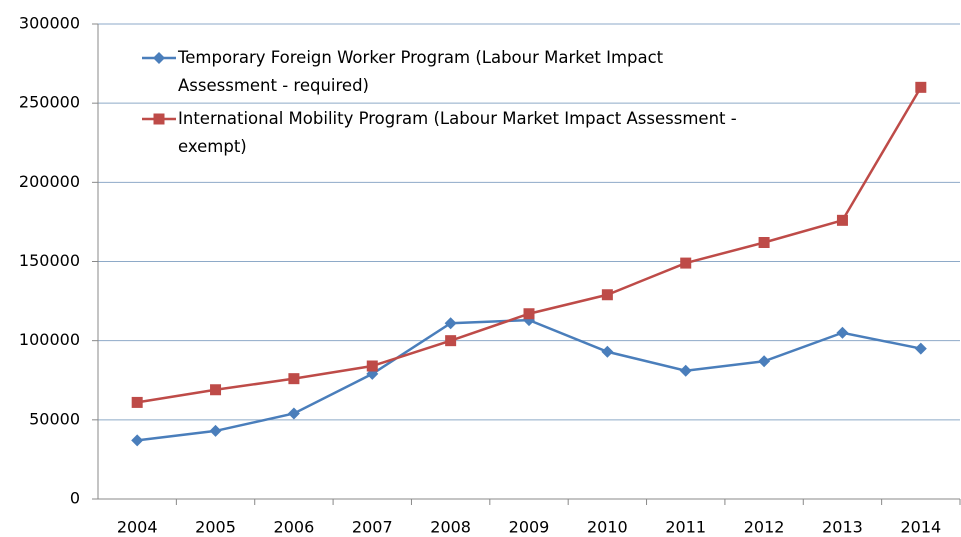 This screenshot has height=537, width=961. What do you see at coordinates (607, 527) in the screenshot?
I see `x-tick-label: 2010` at bounding box center [607, 527].